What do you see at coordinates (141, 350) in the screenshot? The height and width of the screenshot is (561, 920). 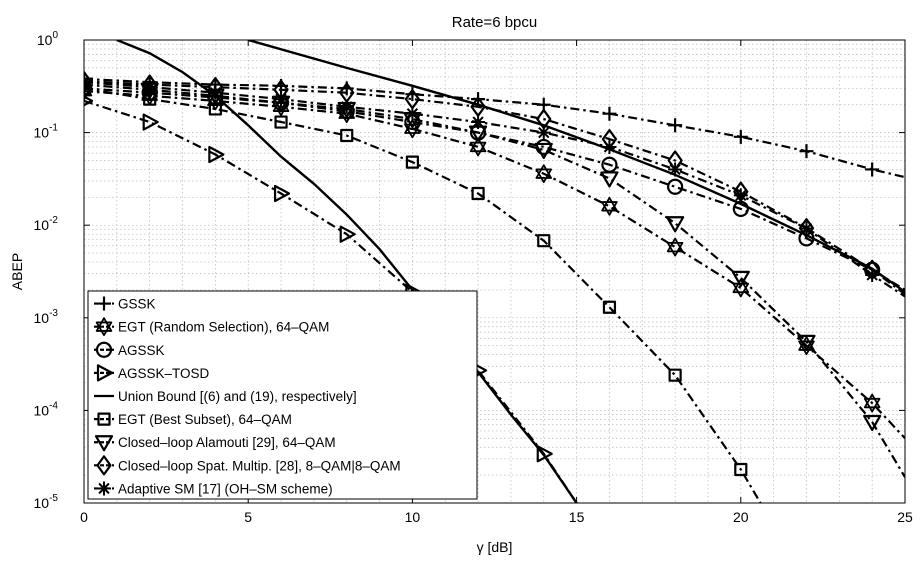 I see `legend-label: AGSSK` at bounding box center [141, 350].